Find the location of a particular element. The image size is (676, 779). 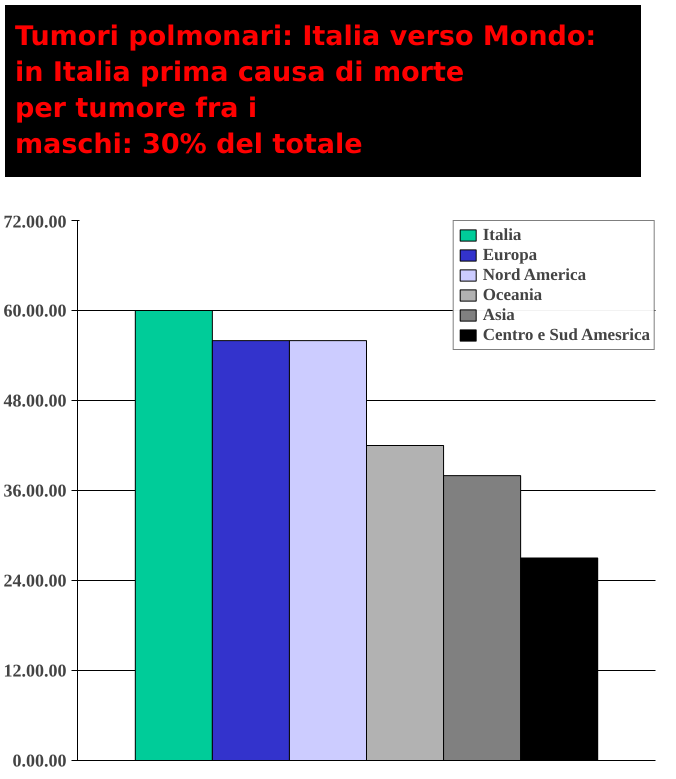

text: 36.00.00 is located at coordinates (35, 490).